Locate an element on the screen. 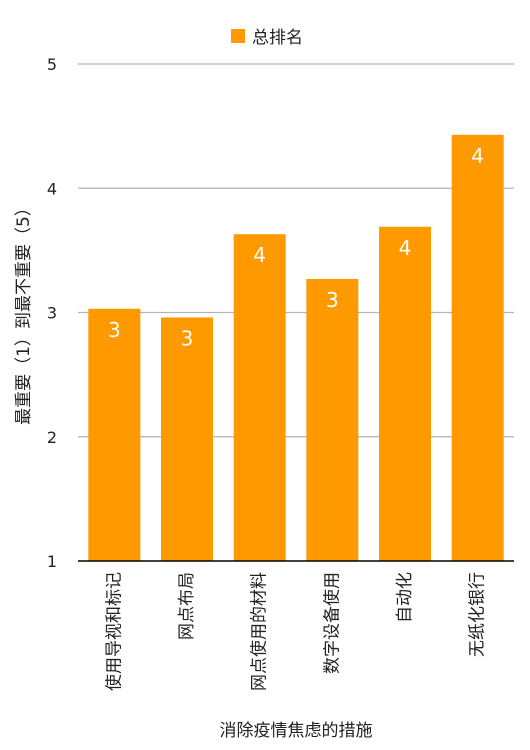  legend: 总排名 is located at coordinates (267, 38).